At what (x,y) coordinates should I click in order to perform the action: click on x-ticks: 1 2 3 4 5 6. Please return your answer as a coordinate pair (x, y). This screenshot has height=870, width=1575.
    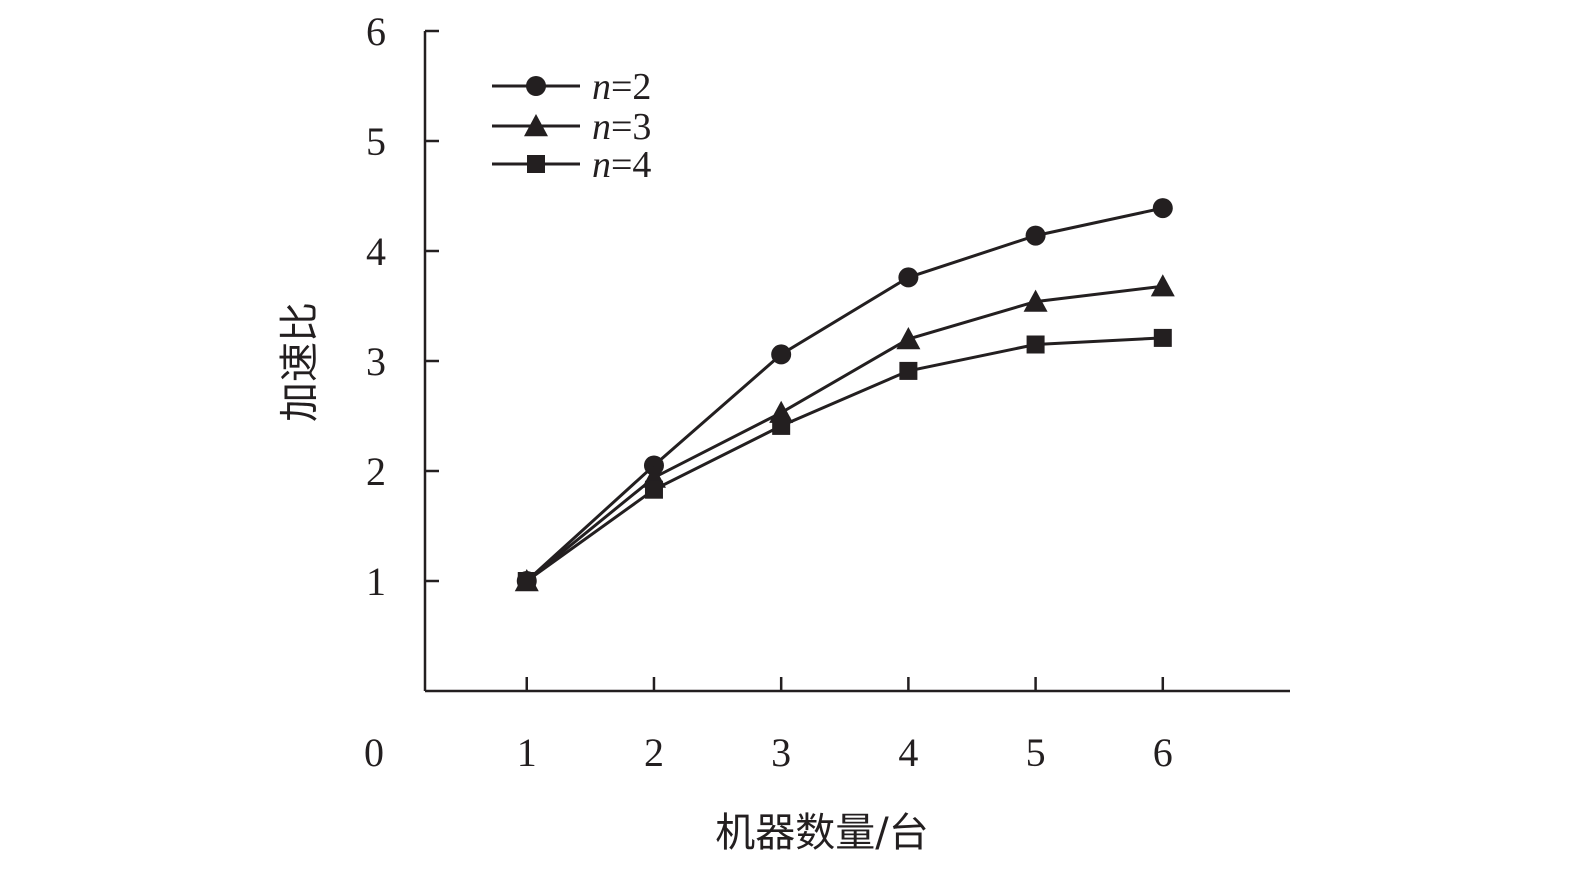
    Looking at the image, I should click on (845, 726).